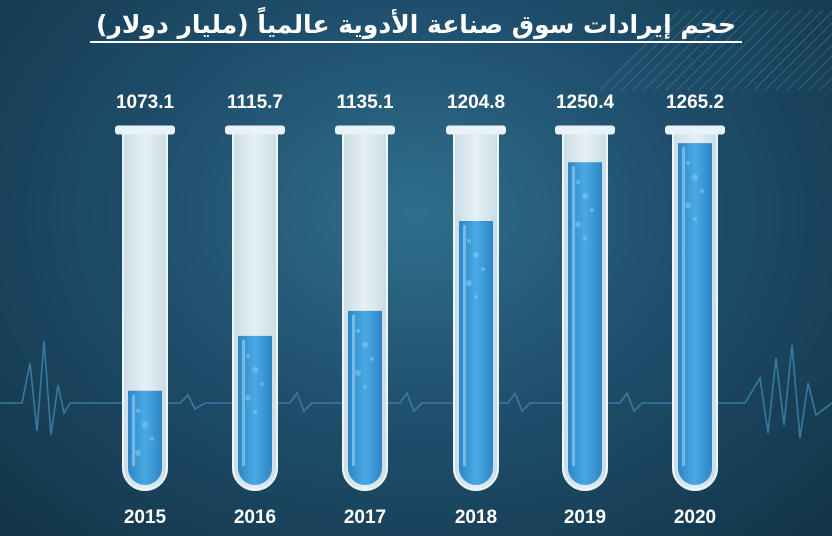  I want to click on tube-2019: 1250.4 2019, so click(585, 310).